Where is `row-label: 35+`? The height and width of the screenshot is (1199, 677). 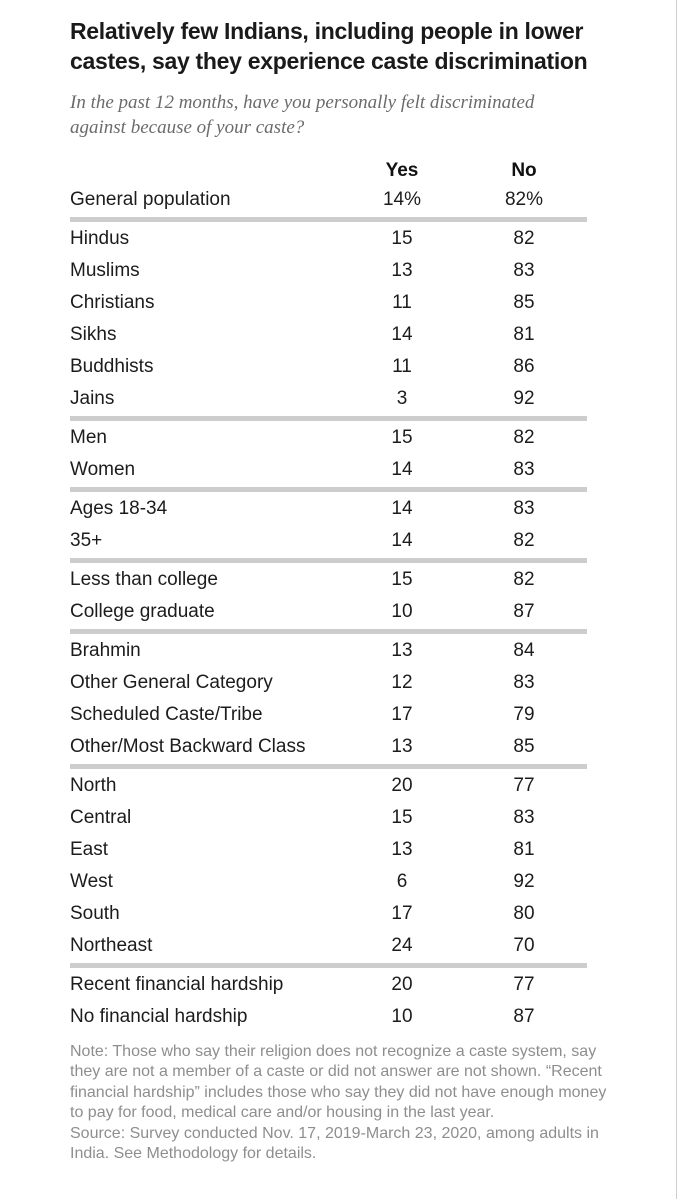 row-label: 35+ is located at coordinates (86, 540).